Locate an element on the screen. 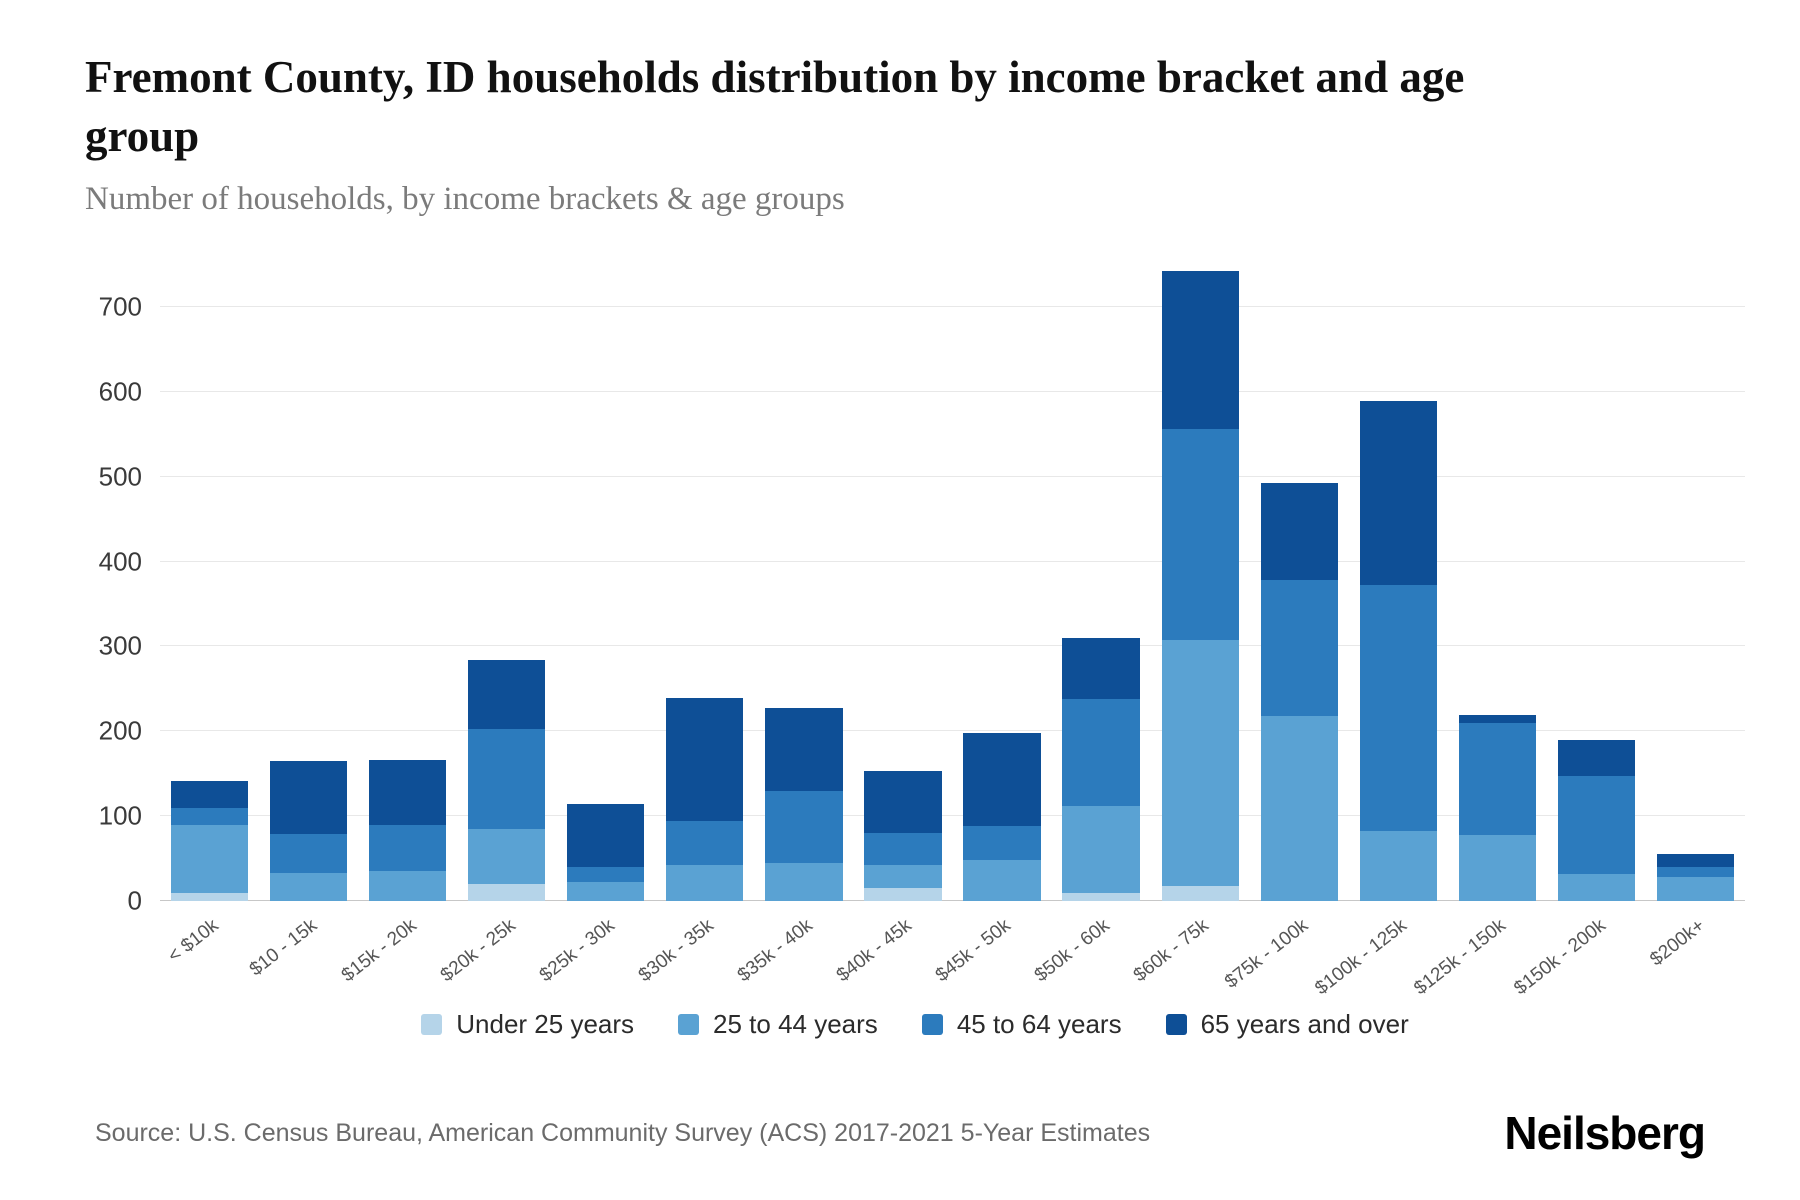 Image resolution: width=1800 pixels, height=1200 pixels. x-tick-cell: $200k+ is located at coordinates (1695, 952).